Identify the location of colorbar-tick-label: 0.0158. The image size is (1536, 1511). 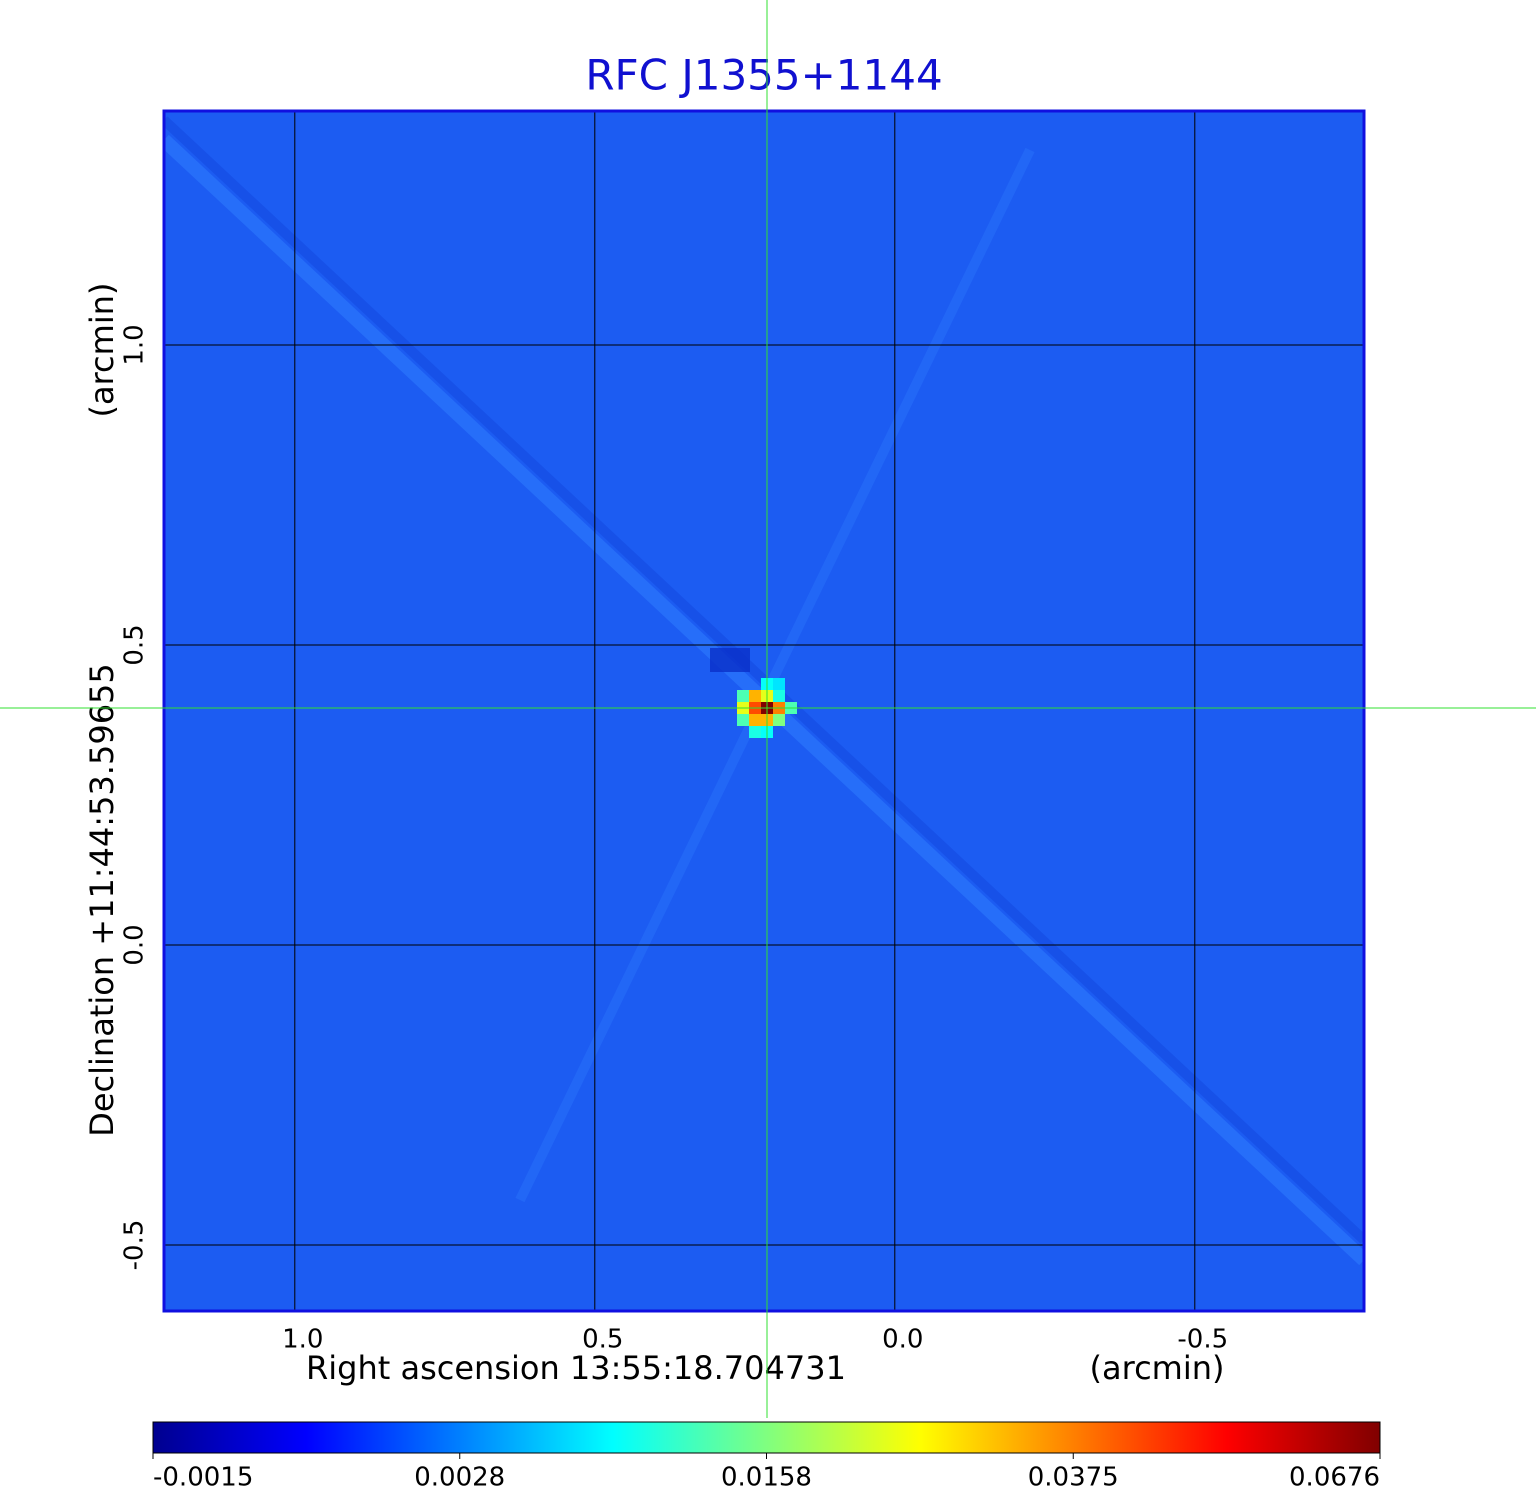
(766, 1478).